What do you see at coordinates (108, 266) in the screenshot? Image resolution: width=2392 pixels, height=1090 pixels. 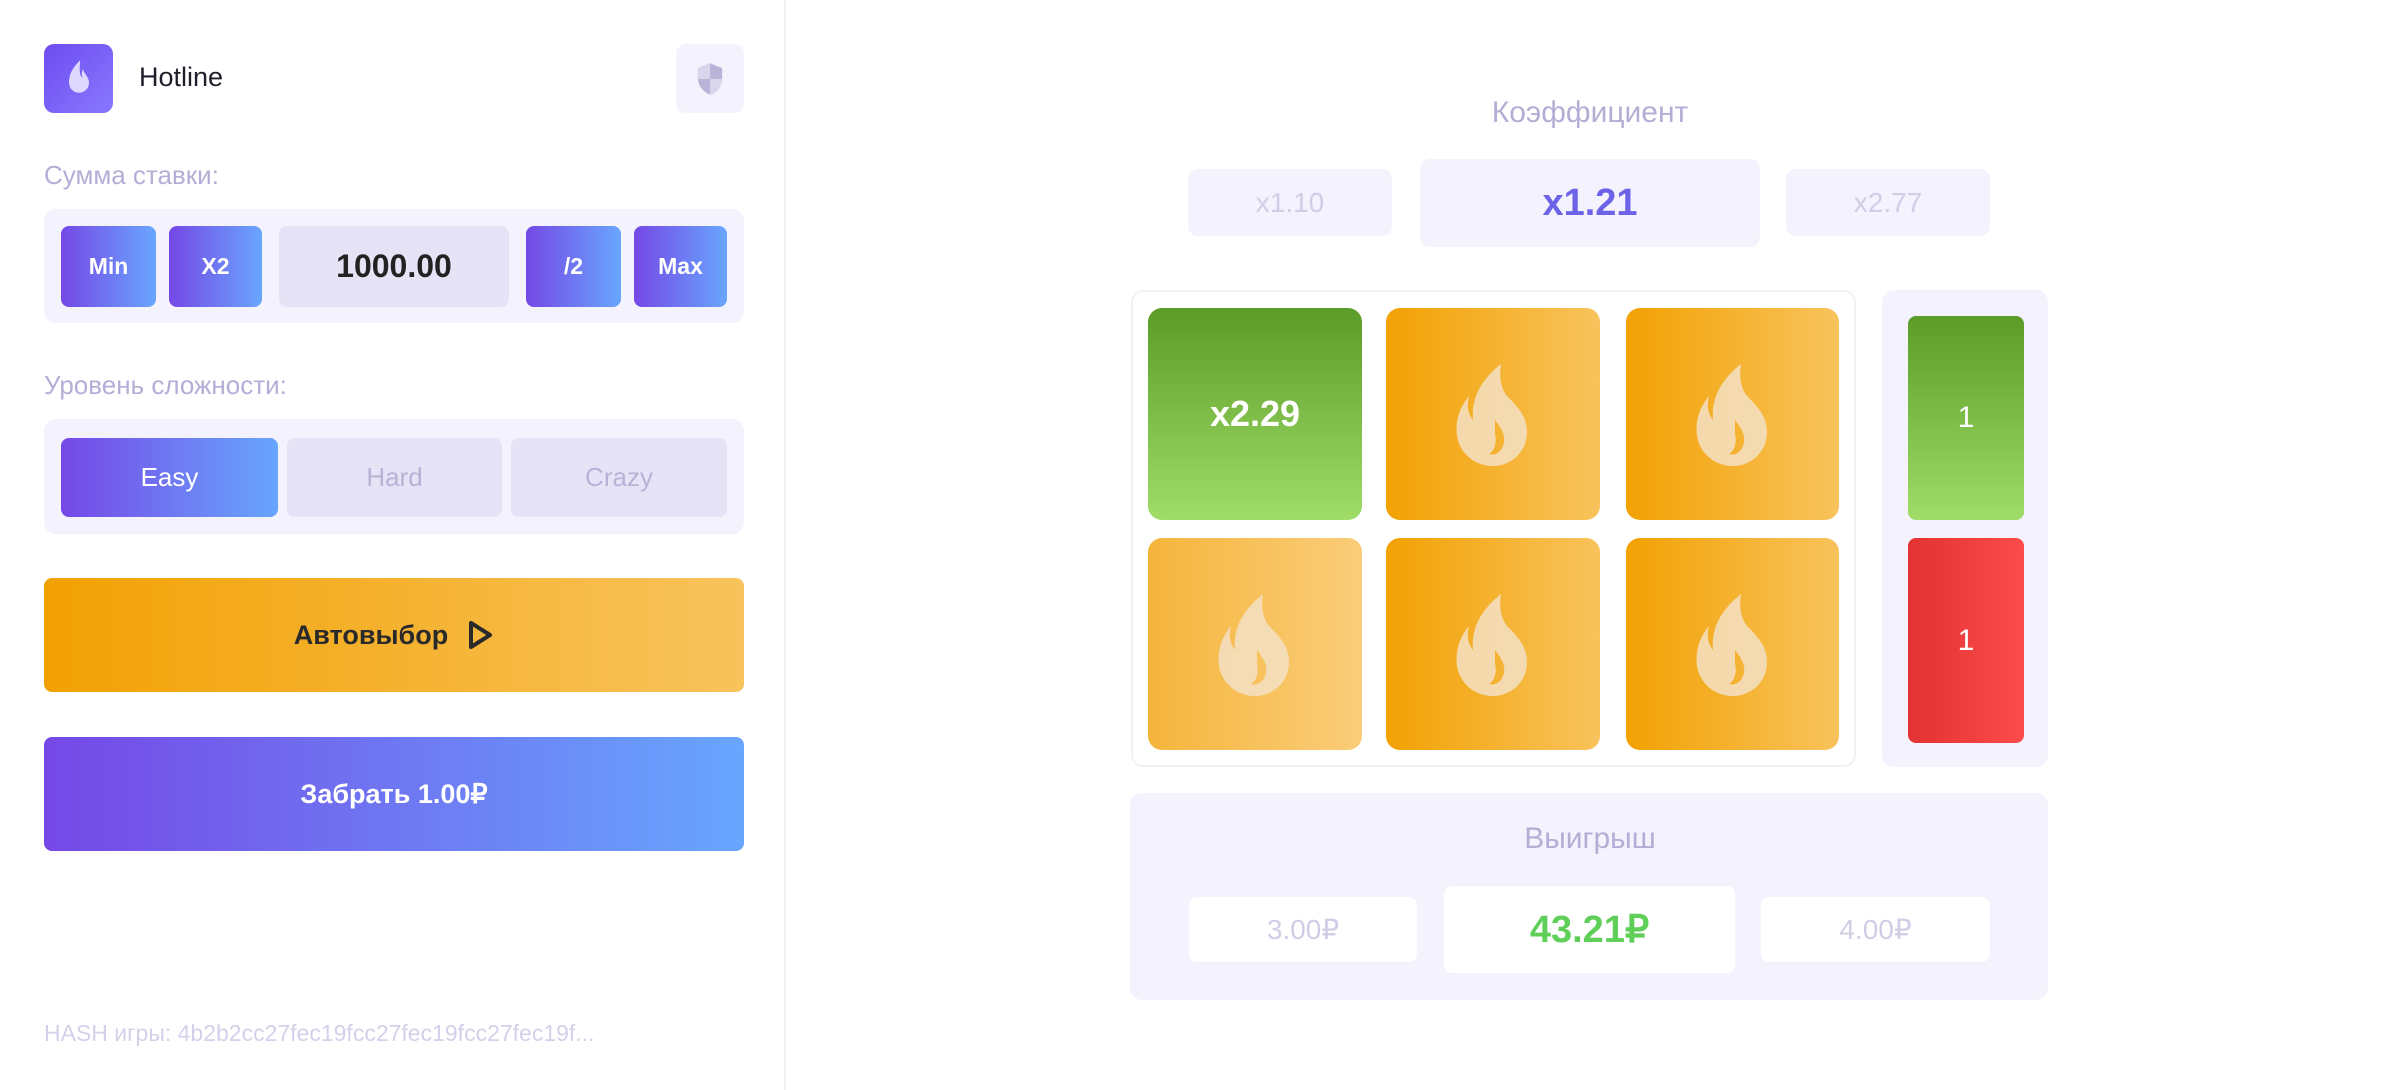 I see `min-bet-button: Min` at bounding box center [108, 266].